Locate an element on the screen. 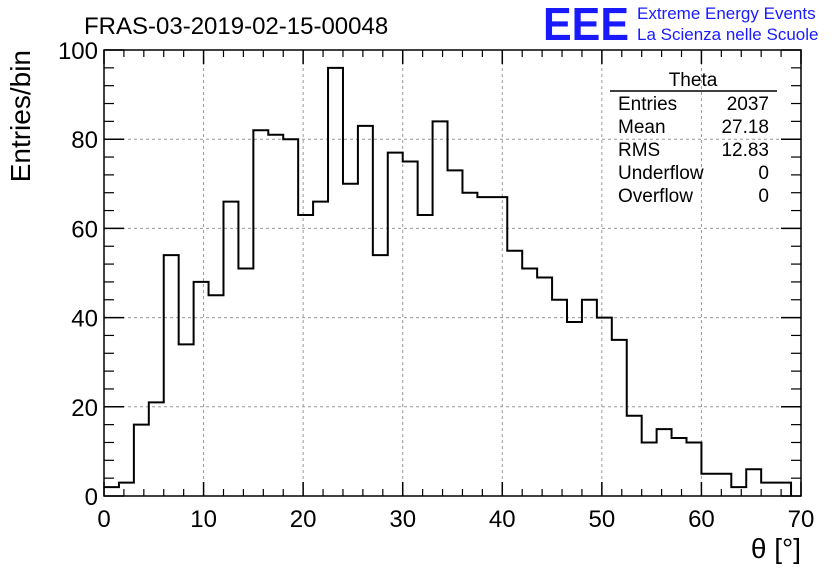 This screenshot has height=572, width=836. y-tick-label: 80 is located at coordinates (84, 140).